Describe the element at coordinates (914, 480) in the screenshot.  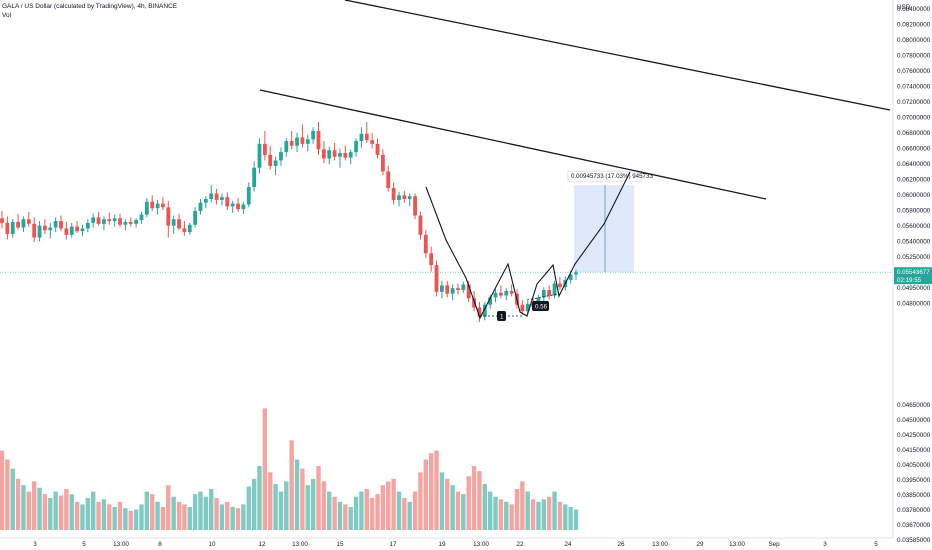
I see `y-tick-label: 0.03950000` at that location.